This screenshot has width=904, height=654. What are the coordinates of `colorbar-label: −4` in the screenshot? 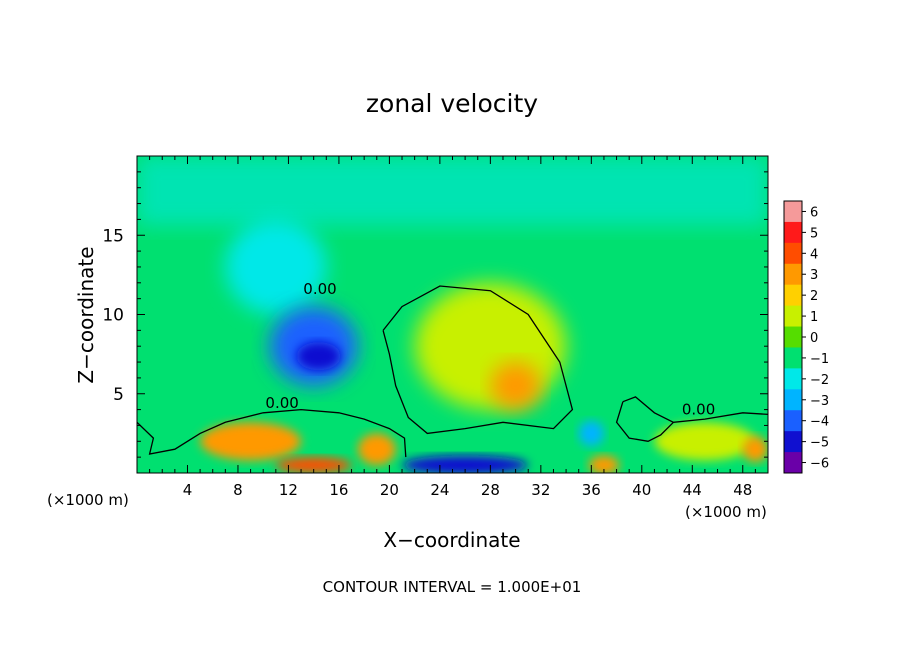 It's located at (819, 422).